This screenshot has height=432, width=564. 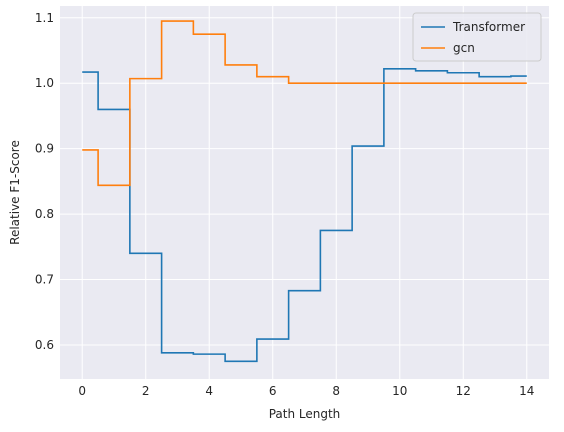 I want to click on y-tick-label: 0.9, so click(x=44, y=149).